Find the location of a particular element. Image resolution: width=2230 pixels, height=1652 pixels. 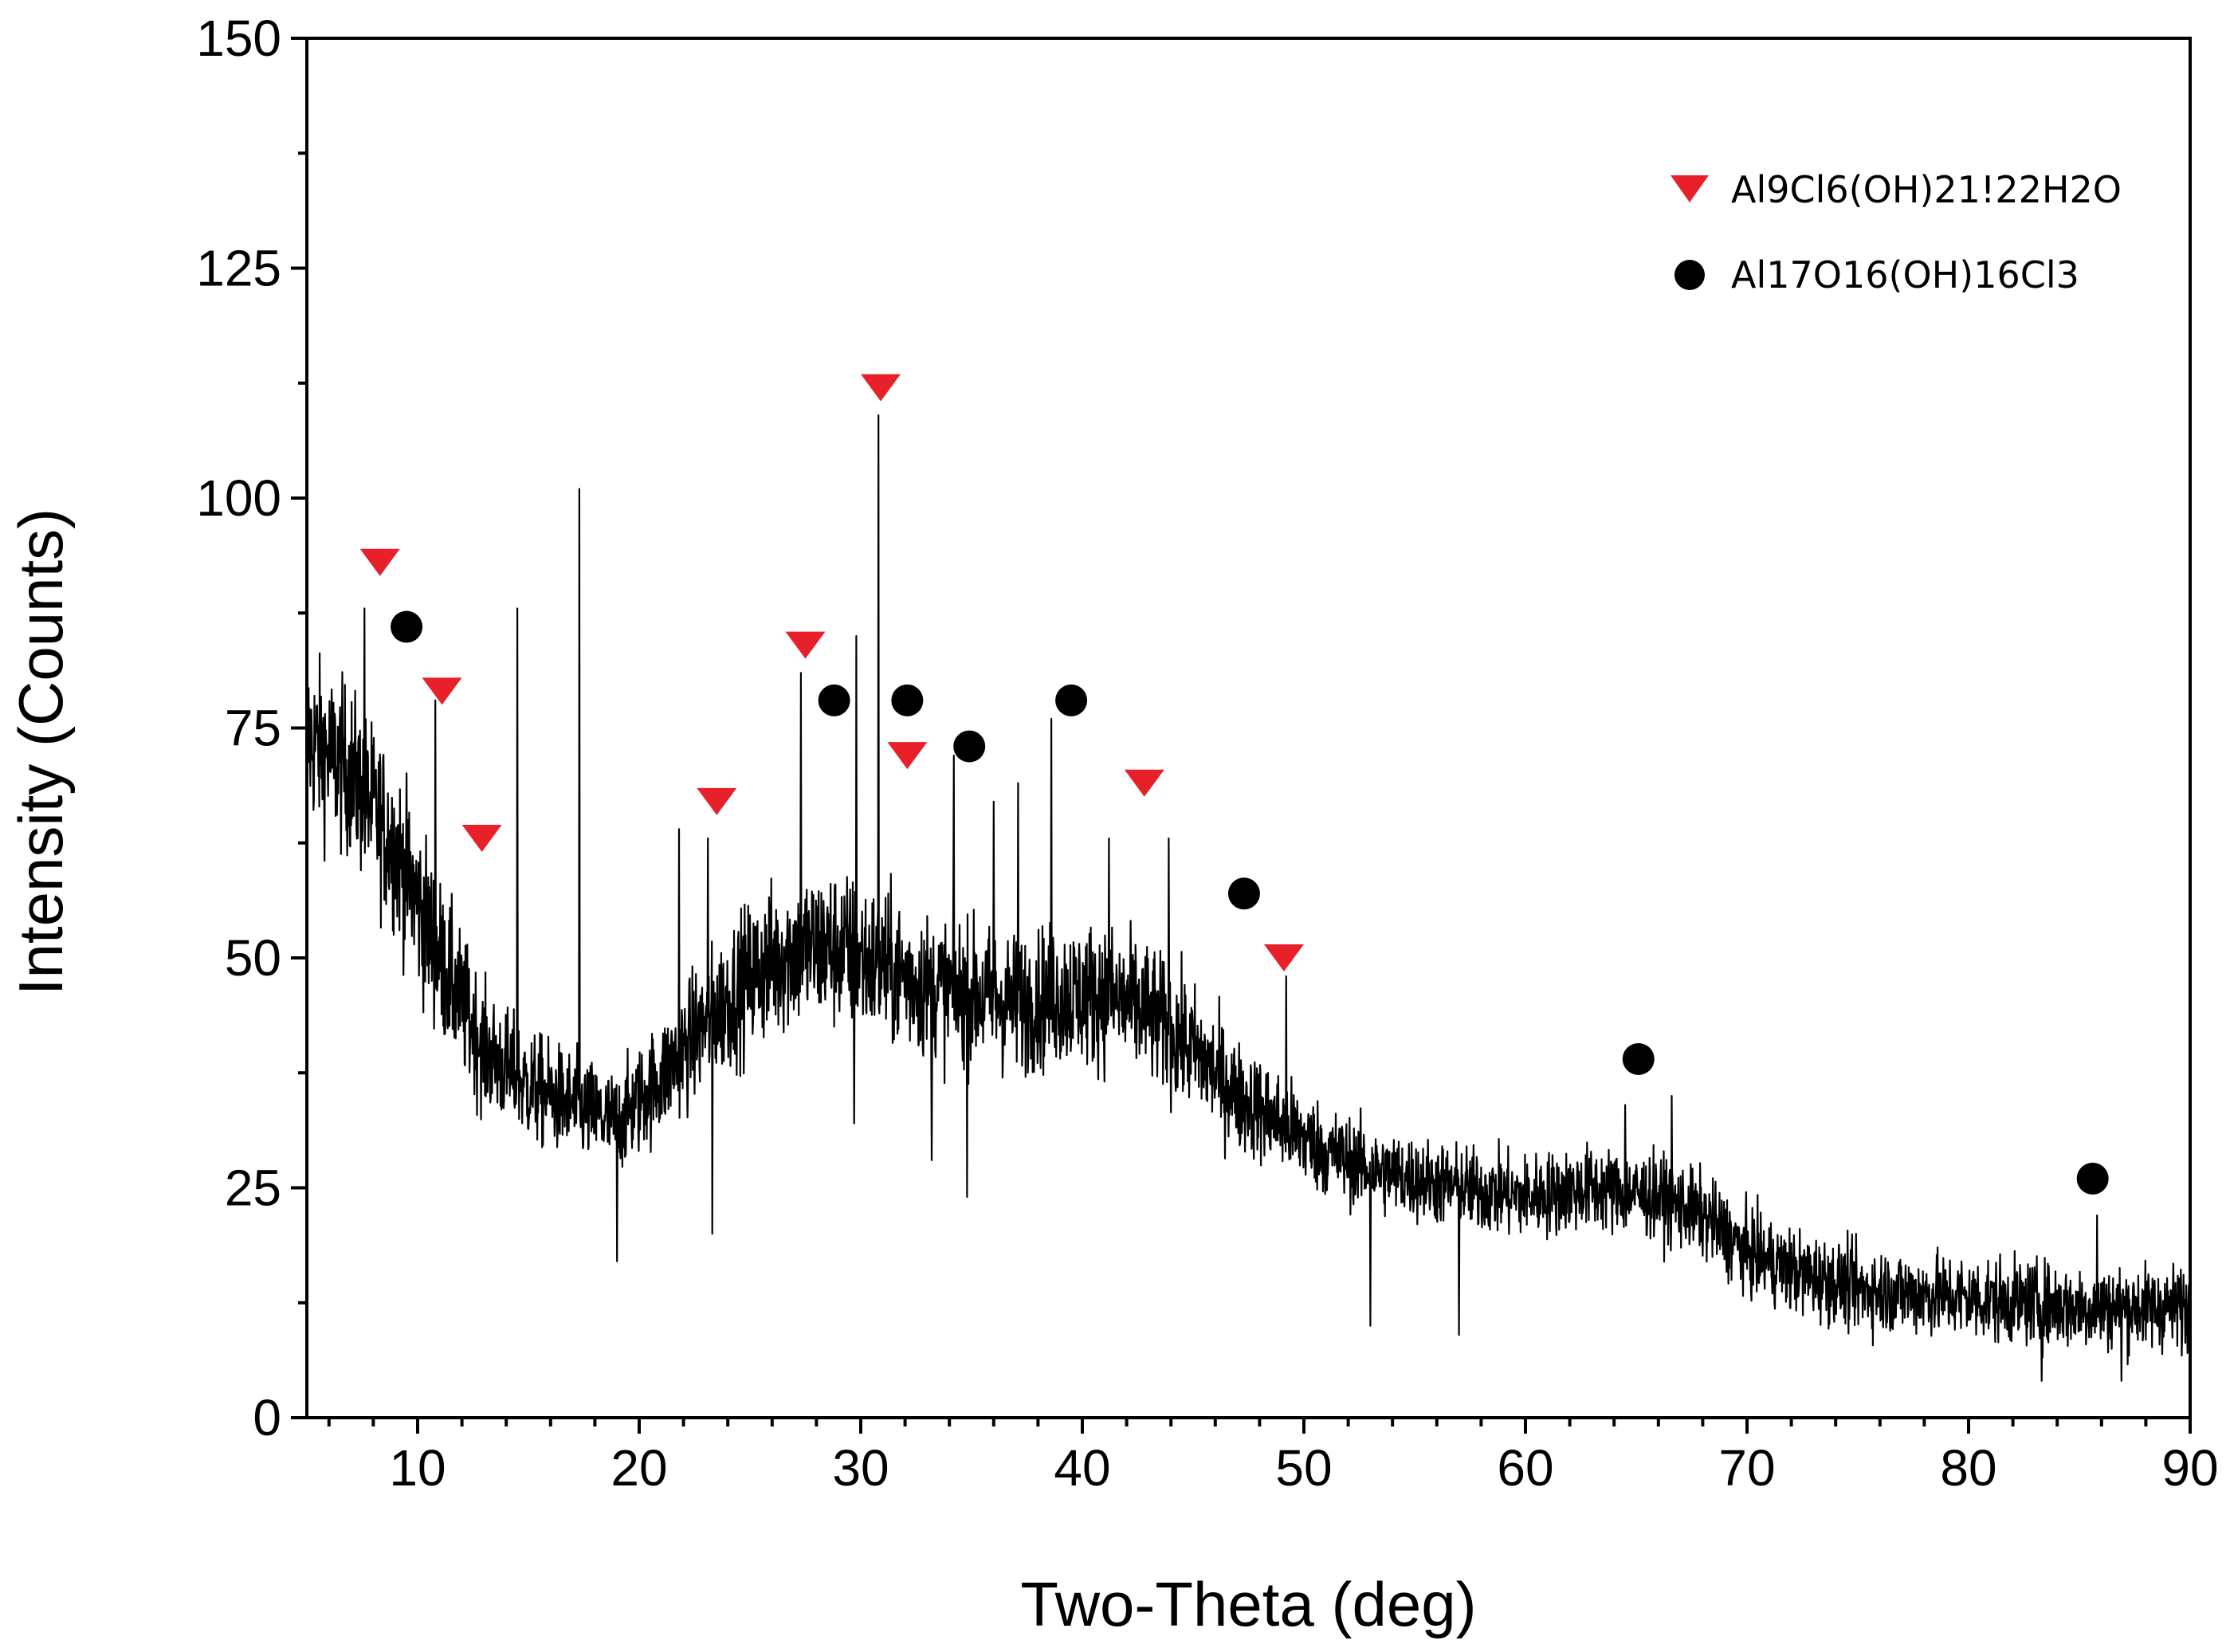

x-tick-labels: 10 20 30 40 50 60 70 80 90 is located at coordinates (1303, 1468).